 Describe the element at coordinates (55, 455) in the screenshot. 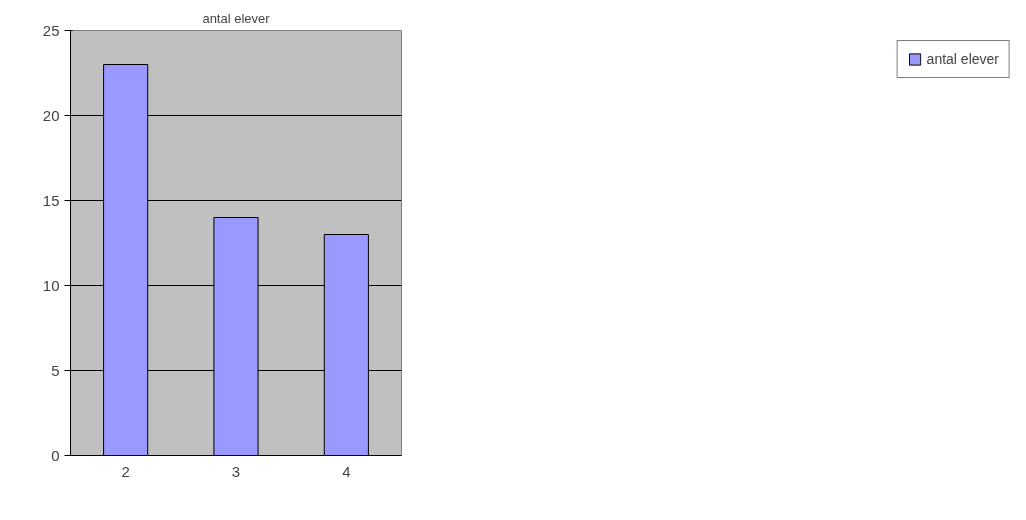

I see `y-tick-label: 0` at that location.